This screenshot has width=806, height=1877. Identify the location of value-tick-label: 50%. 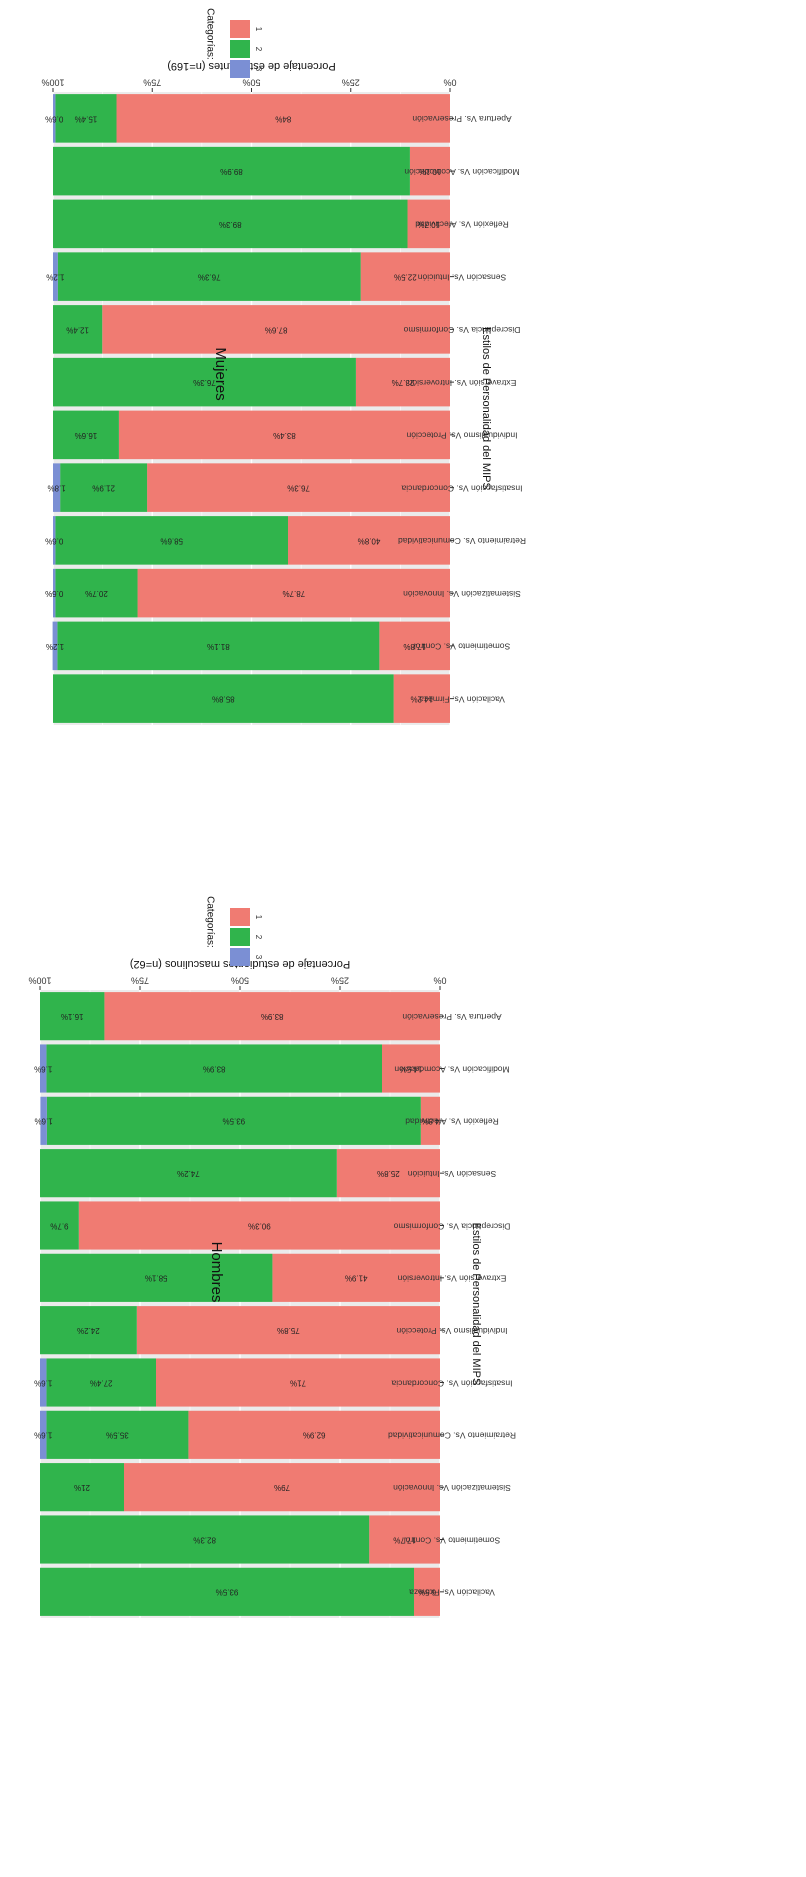
(240, 981).